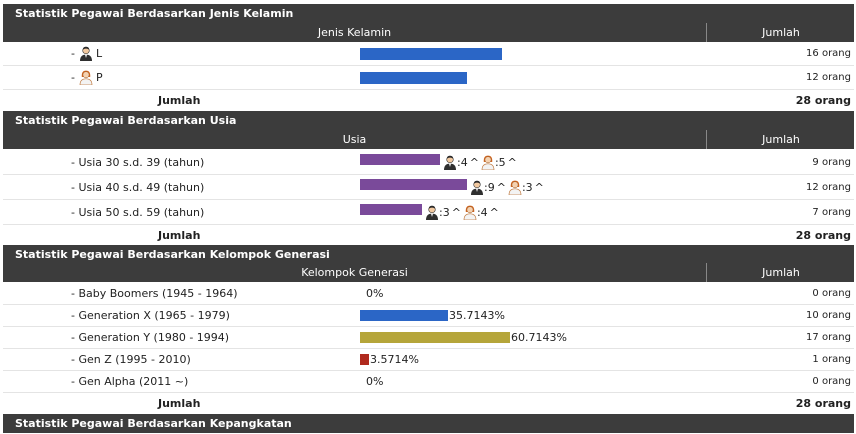  I want to click on total-row-gender: Jumlah 28 orang, so click(428, 100).